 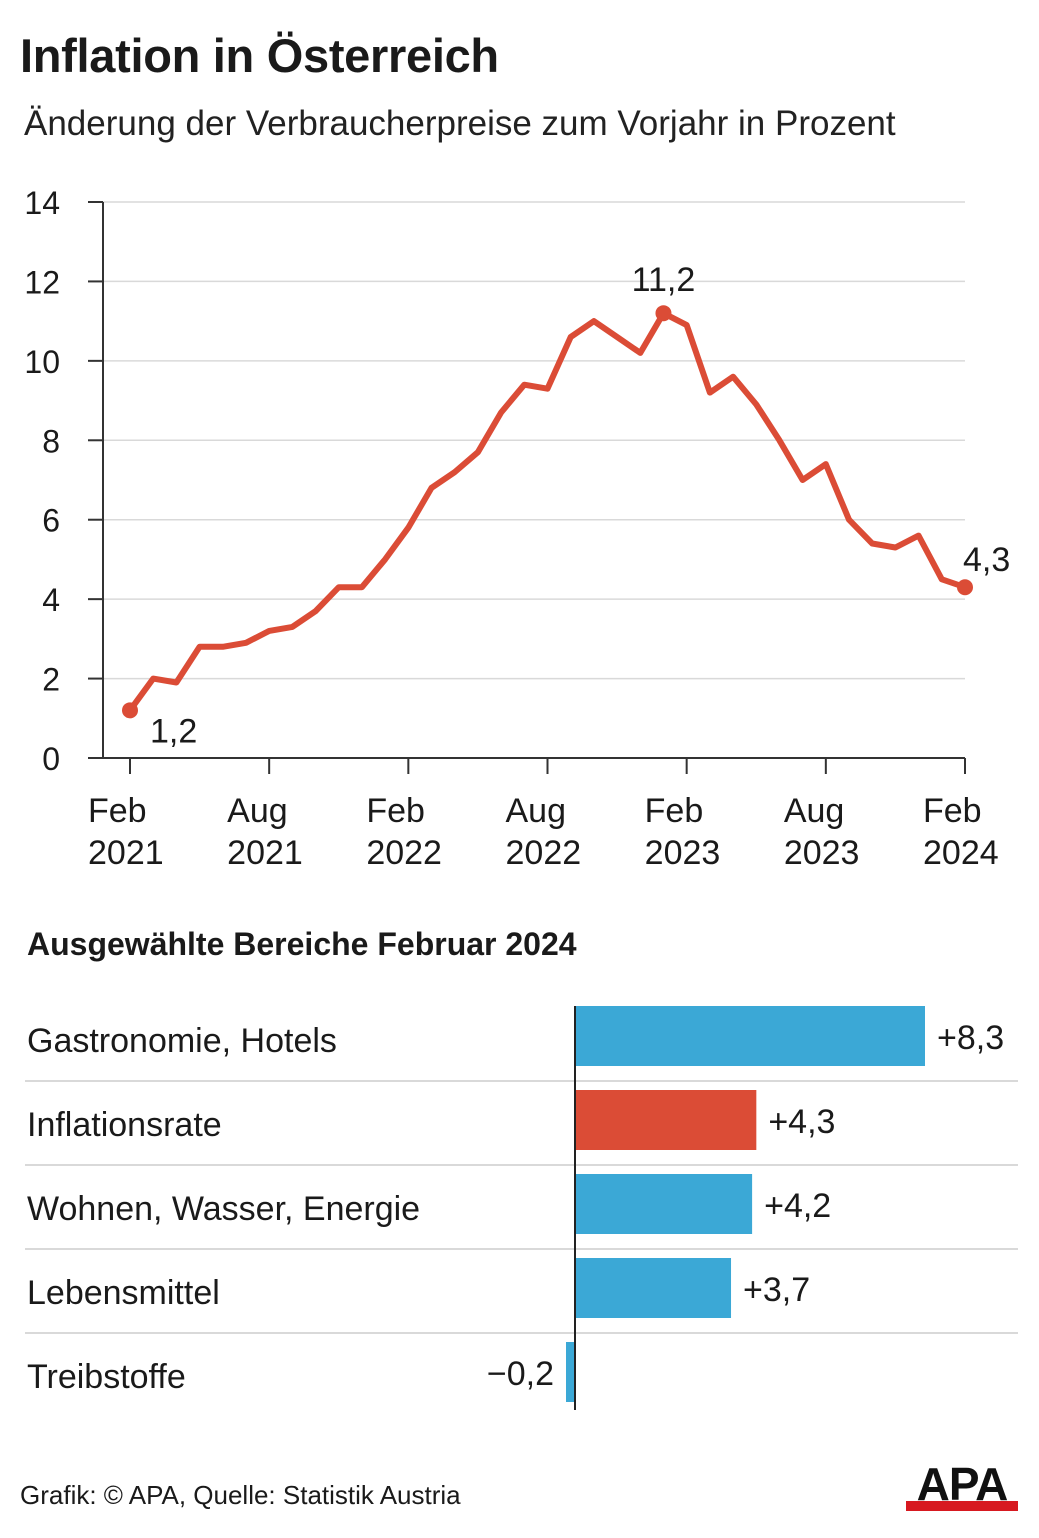 What do you see at coordinates (51, 600) in the screenshot?
I see `y-tick-label: 4` at bounding box center [51, 600].